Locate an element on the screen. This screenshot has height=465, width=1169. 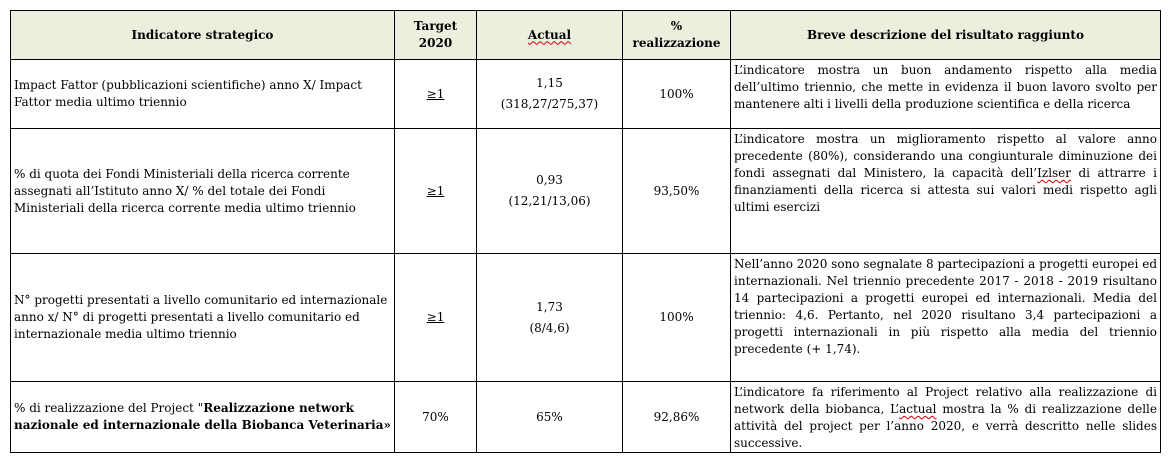
target-value: 70% is located at coordinates (435, 416).